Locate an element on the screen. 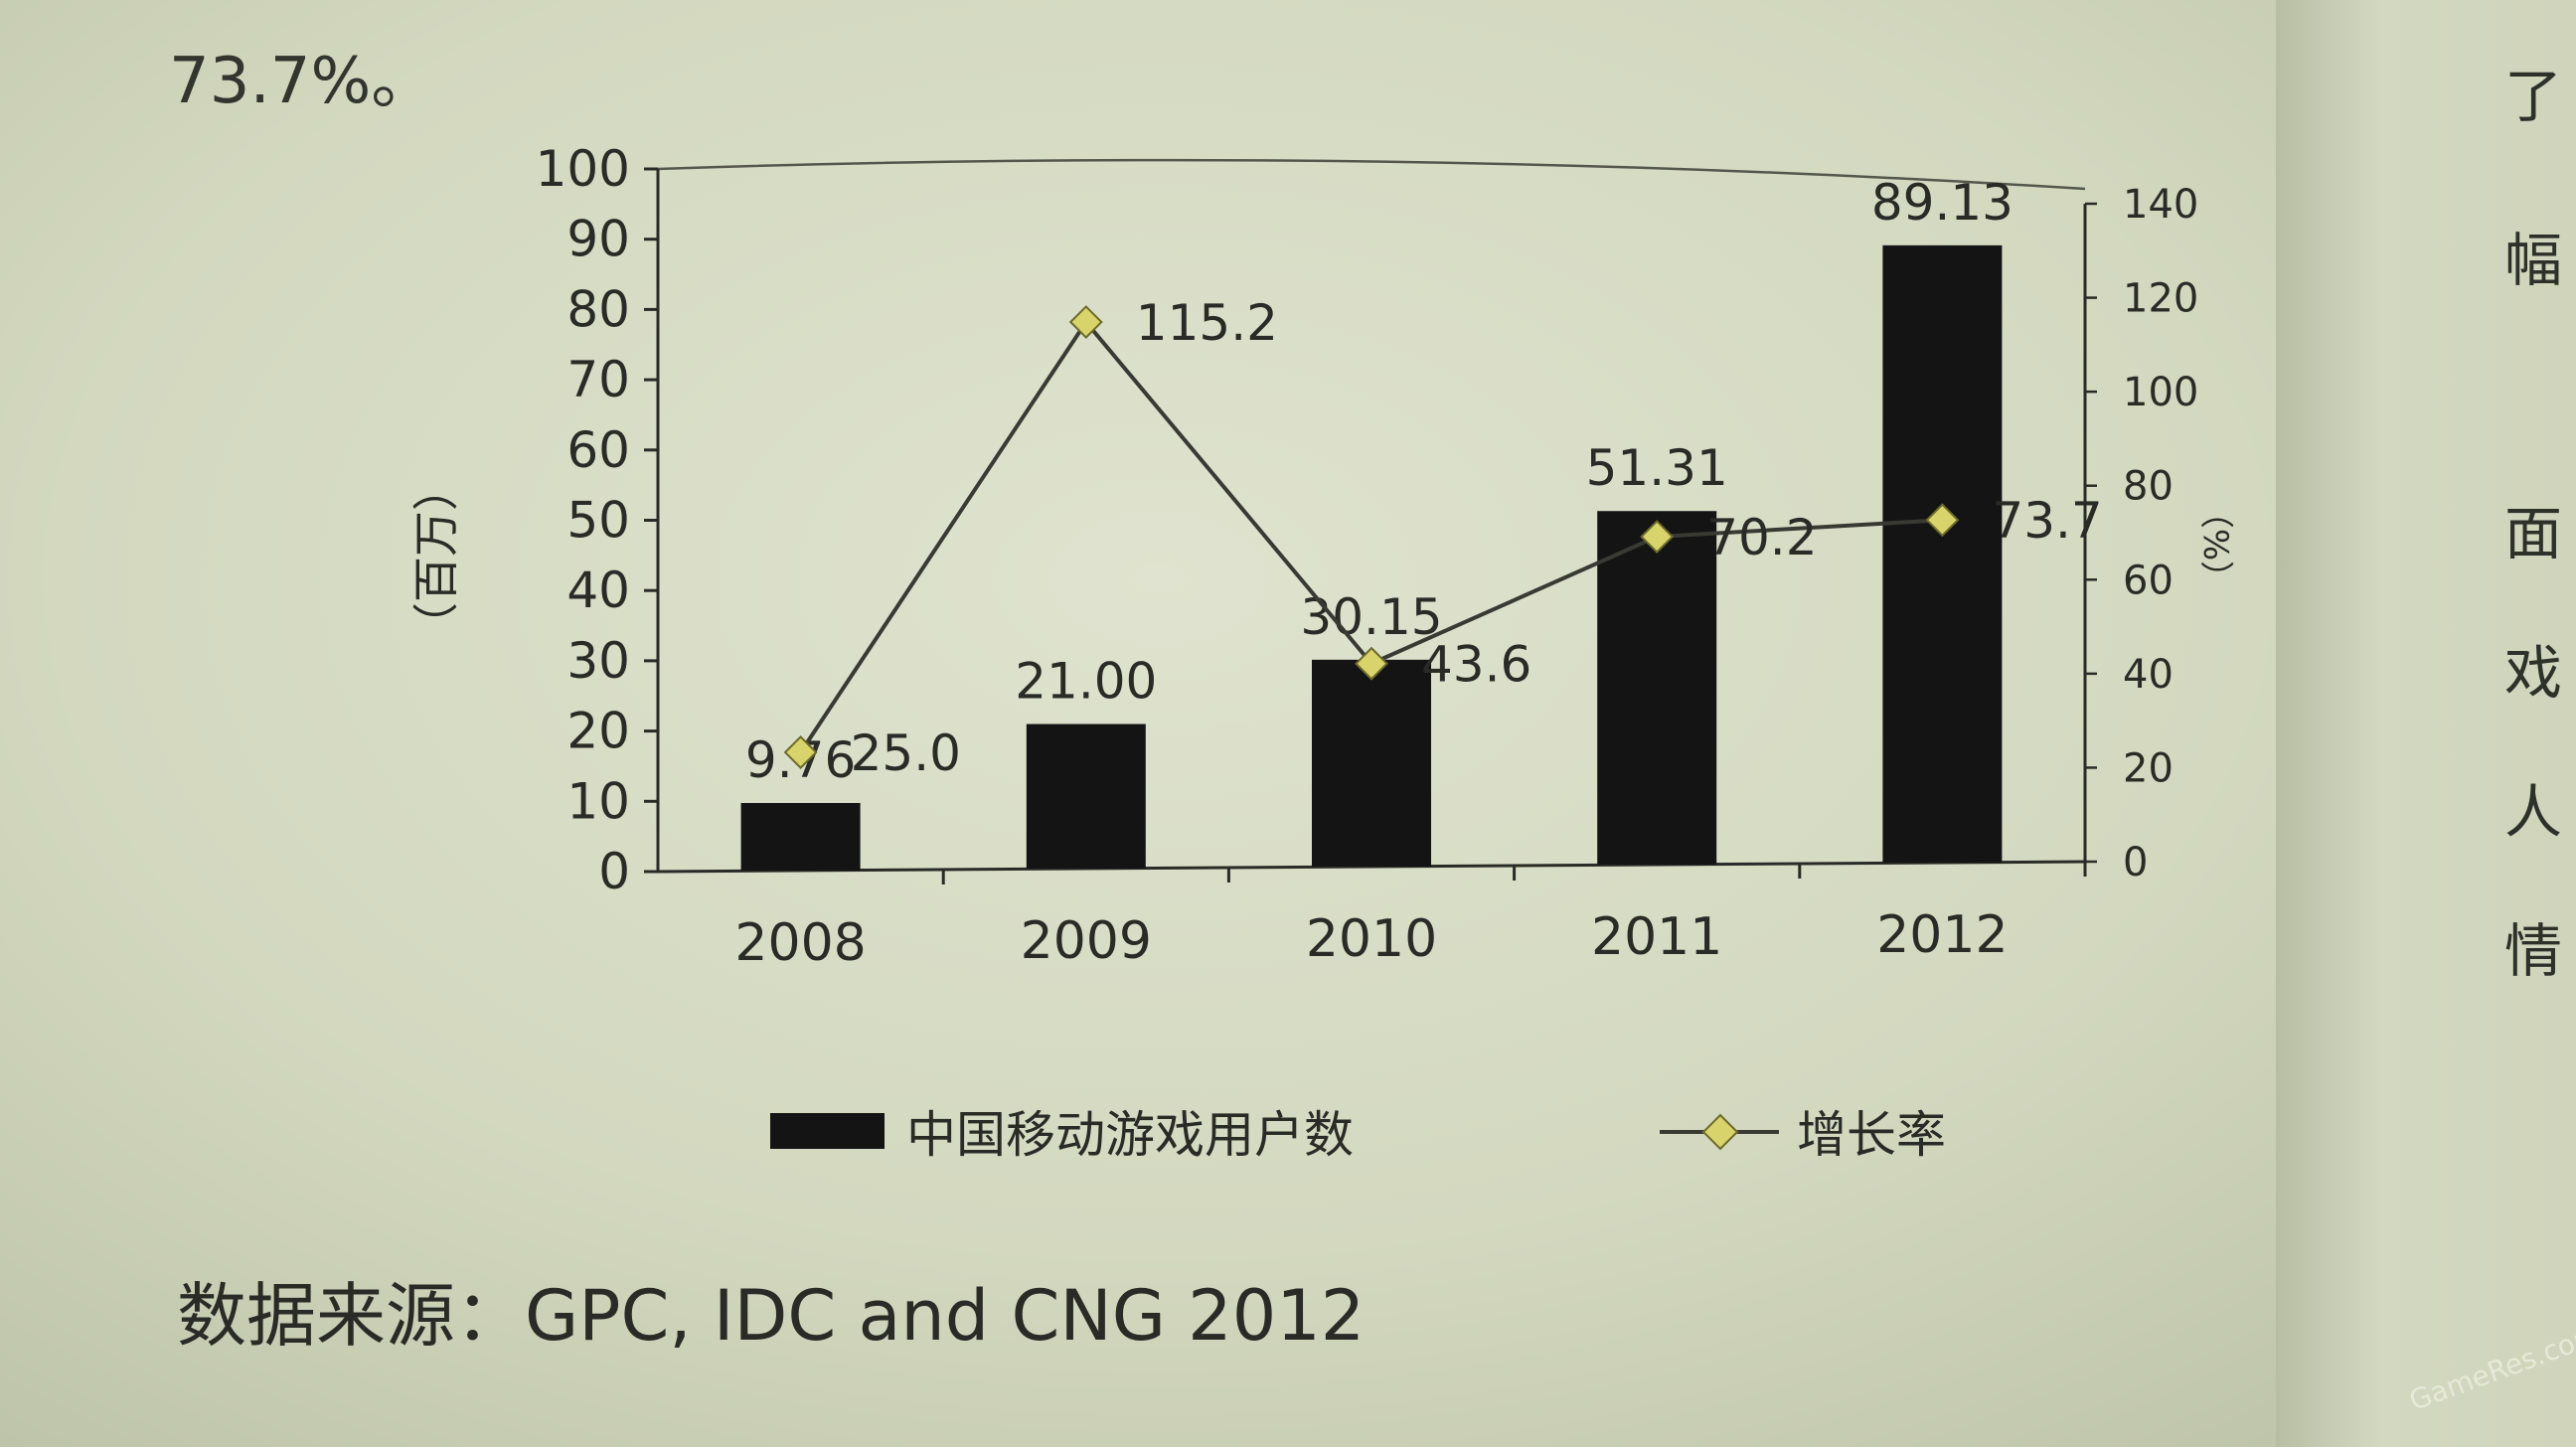 This screenshot has width=2576, height=1447. legend-item-bar: 中国移动游戏用户数 is located at coordinates (1062, 1133).